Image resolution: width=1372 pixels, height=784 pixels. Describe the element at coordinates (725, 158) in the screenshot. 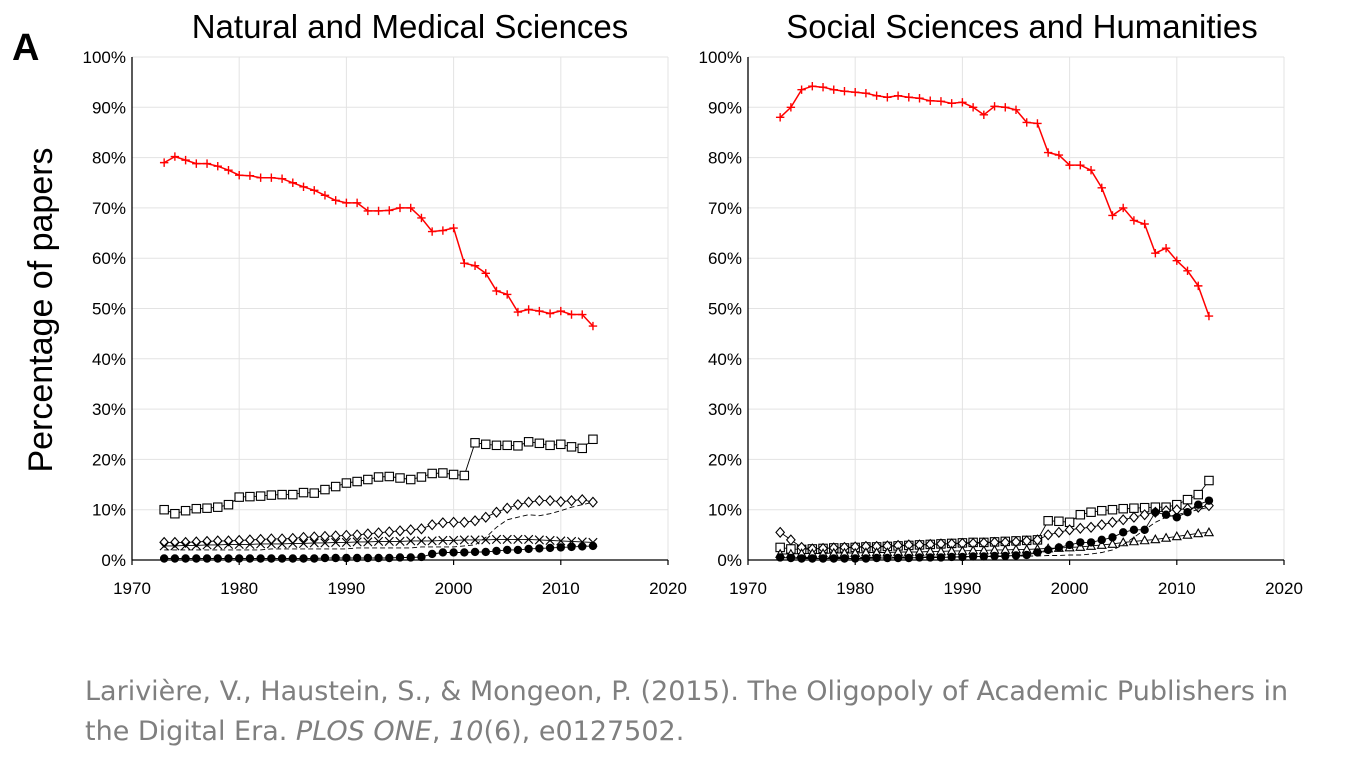

I see `y-tick-label: 80%` at that location.